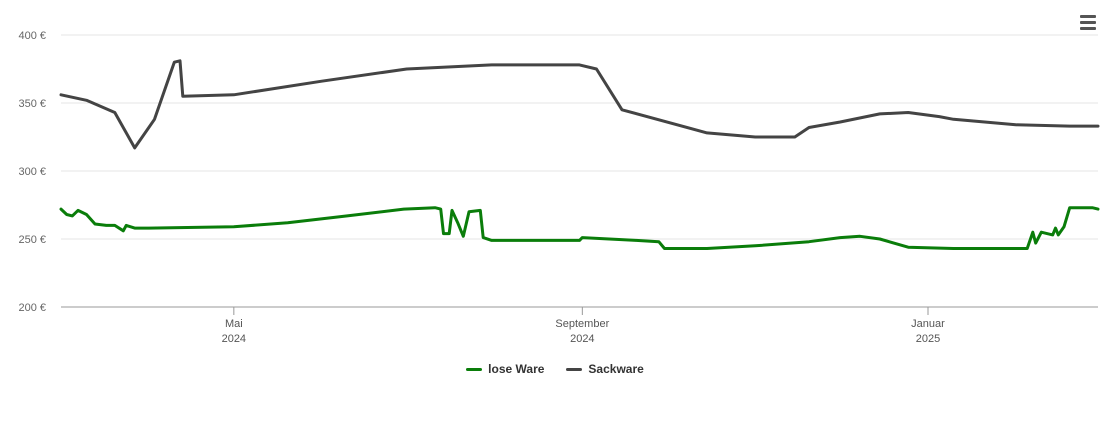  I want to click on x-axis: Mai 2024 September 2024 Januar 2025, so click(579, 325).